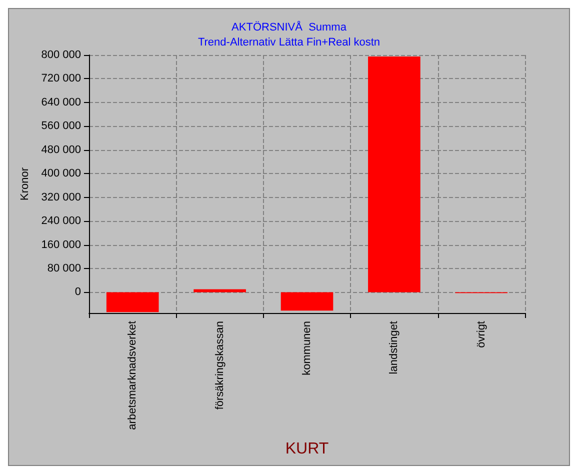  Describe the element at coordinates (24, 184) in the screenshot. I see `y-axis-title: Kronor` at that location.